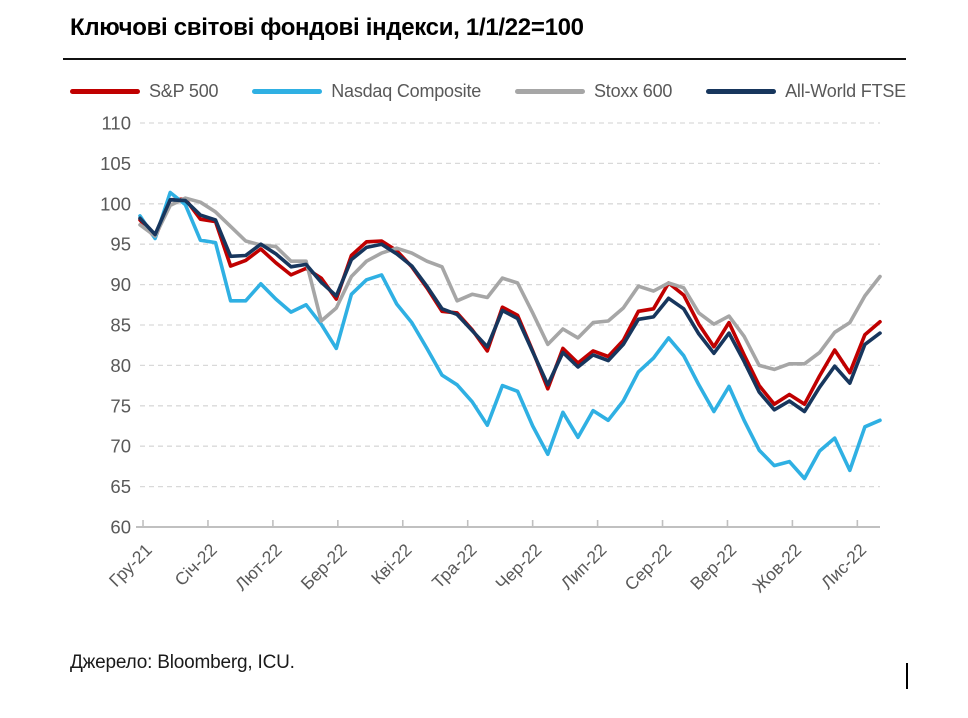 This screenshot has height=718, width=968. Describe the element at coordinates (120, 405) in the screenshot. I see `y-axis-tick-label: 75` at that location.